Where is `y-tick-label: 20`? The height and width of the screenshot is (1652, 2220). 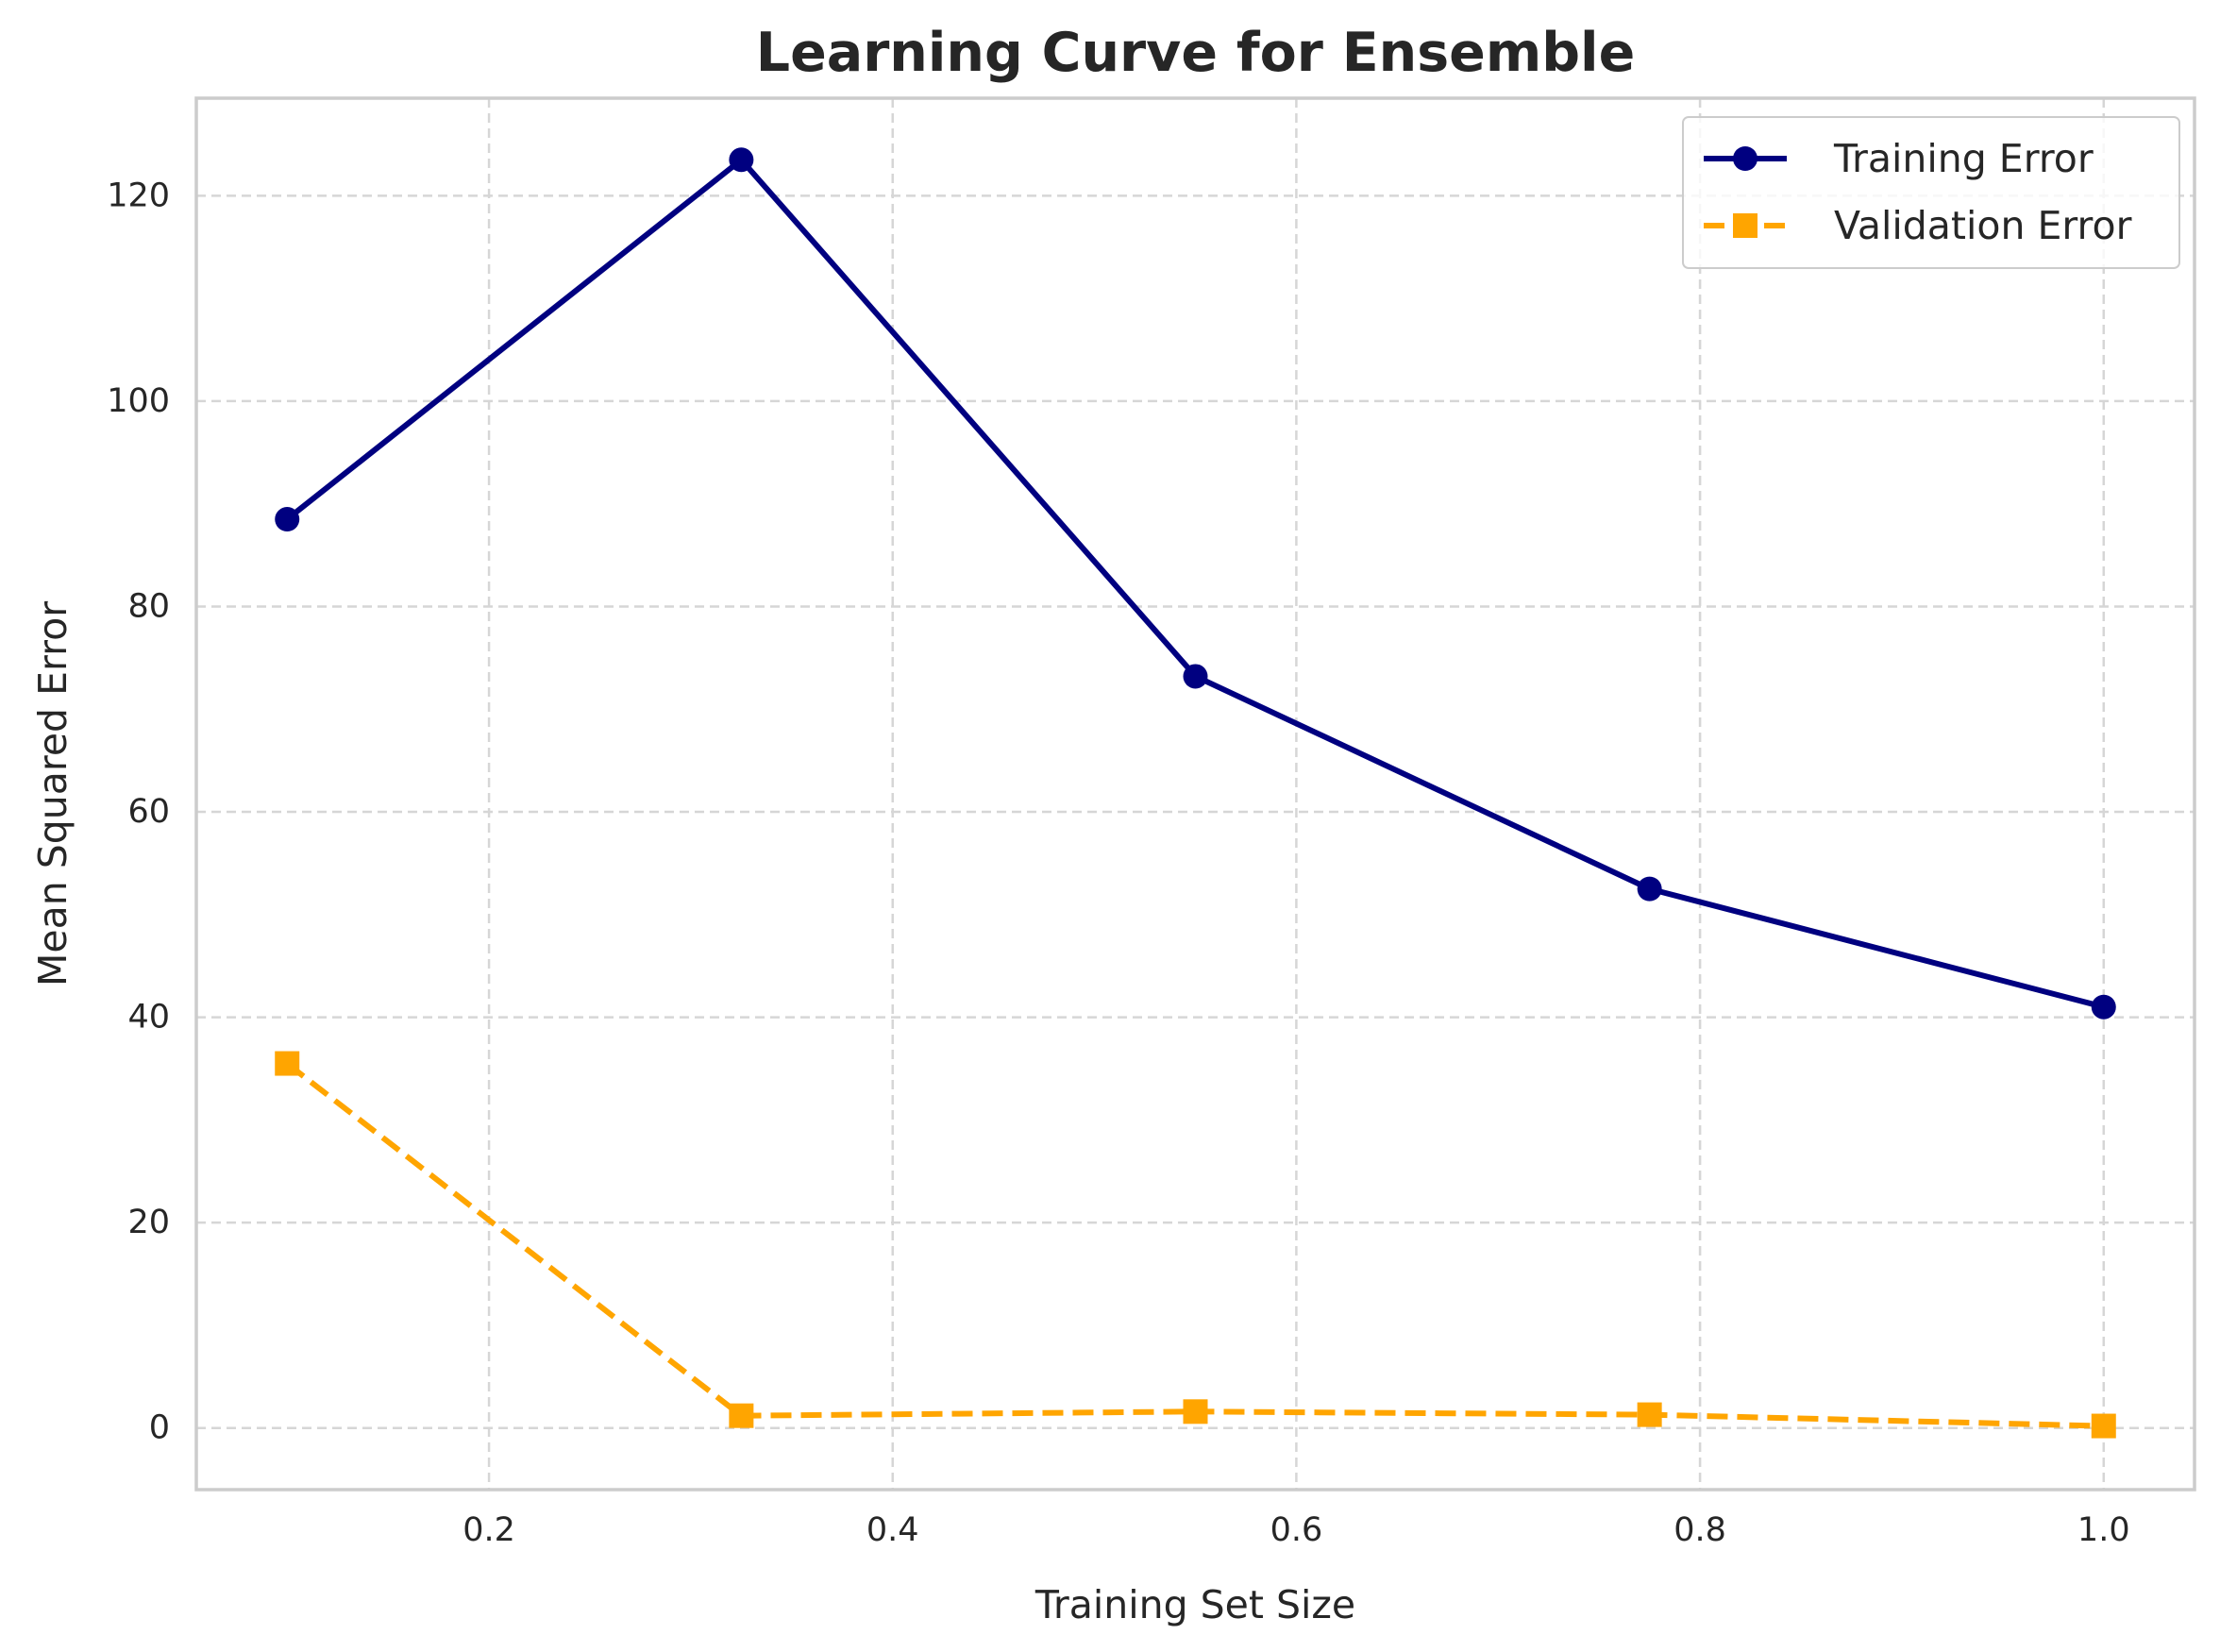
y-tick-label: 20 is located at coordinates (148, 1222).